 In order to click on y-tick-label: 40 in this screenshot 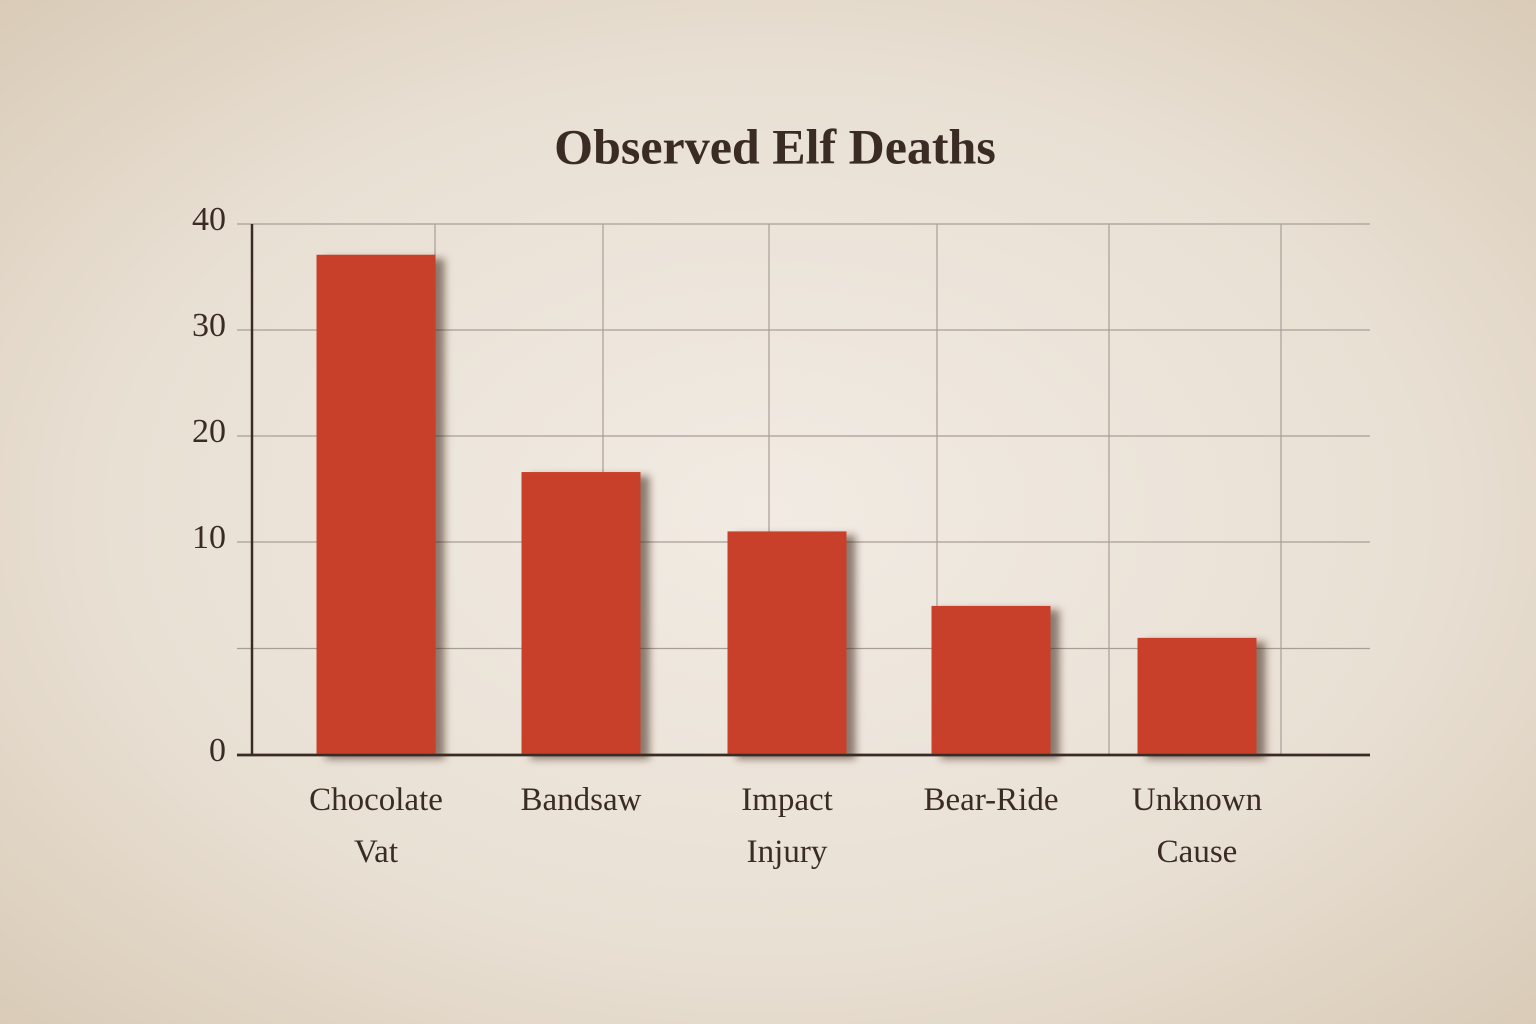, I will do `click(209, 219)`.